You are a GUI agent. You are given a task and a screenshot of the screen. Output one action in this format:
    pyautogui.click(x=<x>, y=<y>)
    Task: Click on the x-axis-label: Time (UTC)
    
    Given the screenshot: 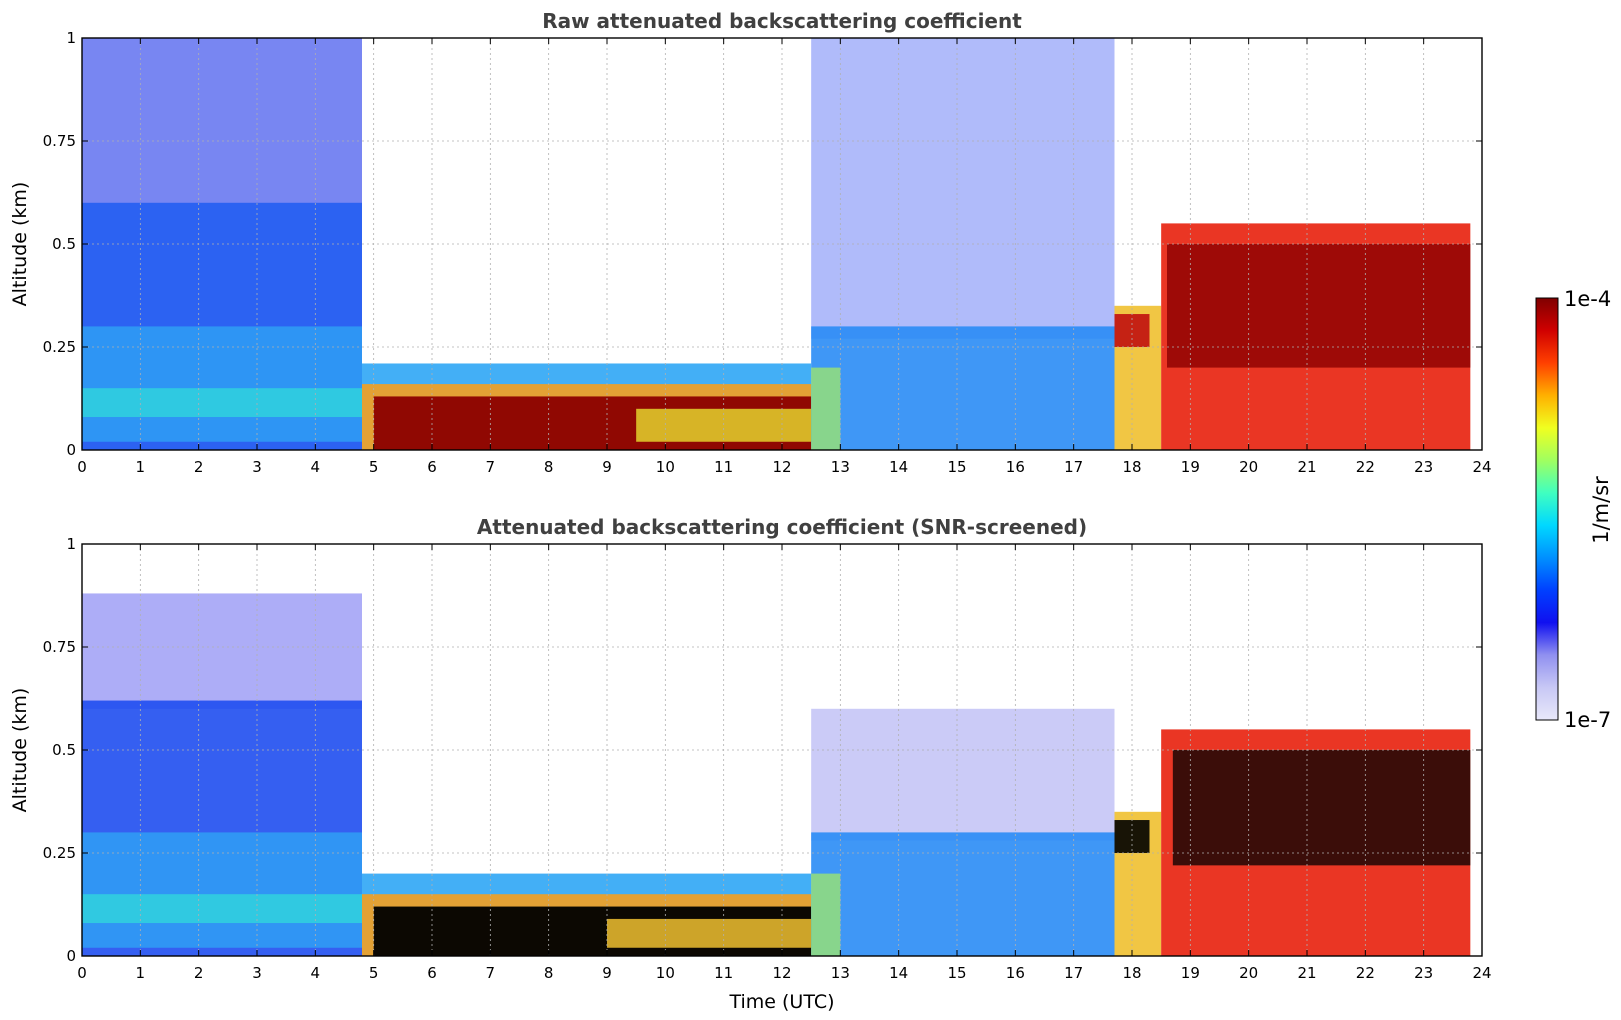 What is the action you would take?
    pyautogui.click(x=781, y=1002)
    